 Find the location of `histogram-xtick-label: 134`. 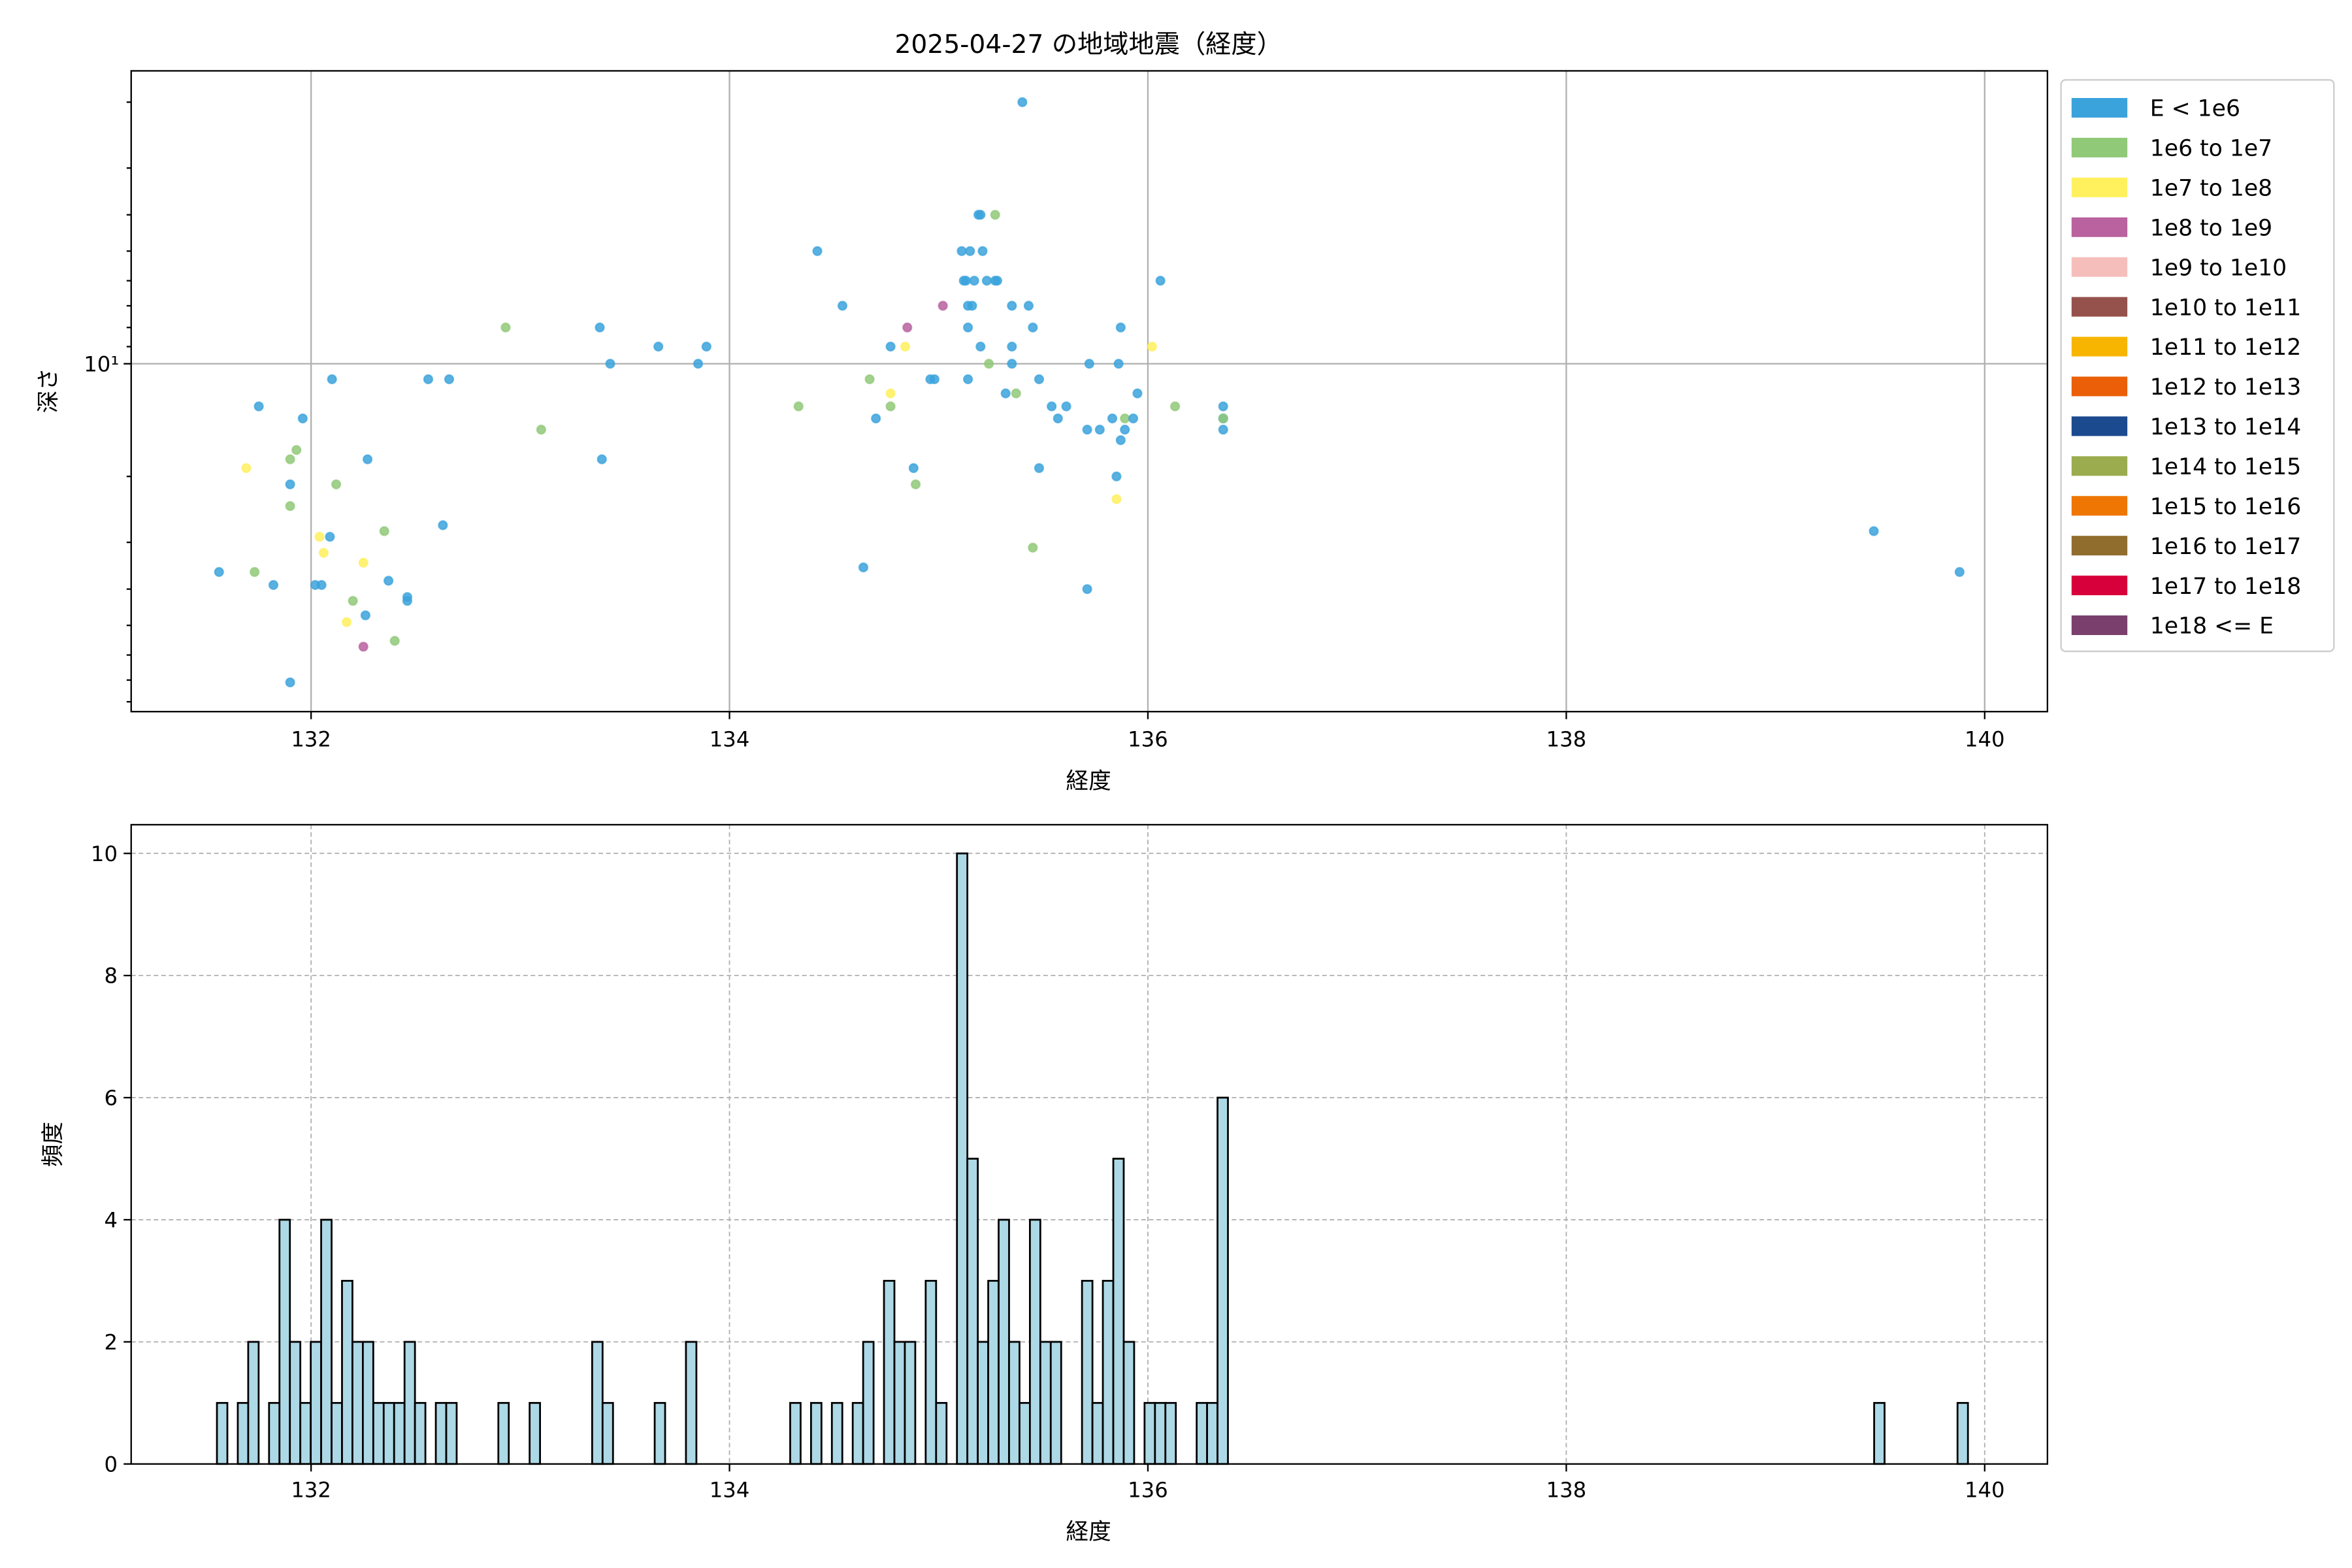

histogram-xtick-label: 134 is located at coordinates (730, 1490).